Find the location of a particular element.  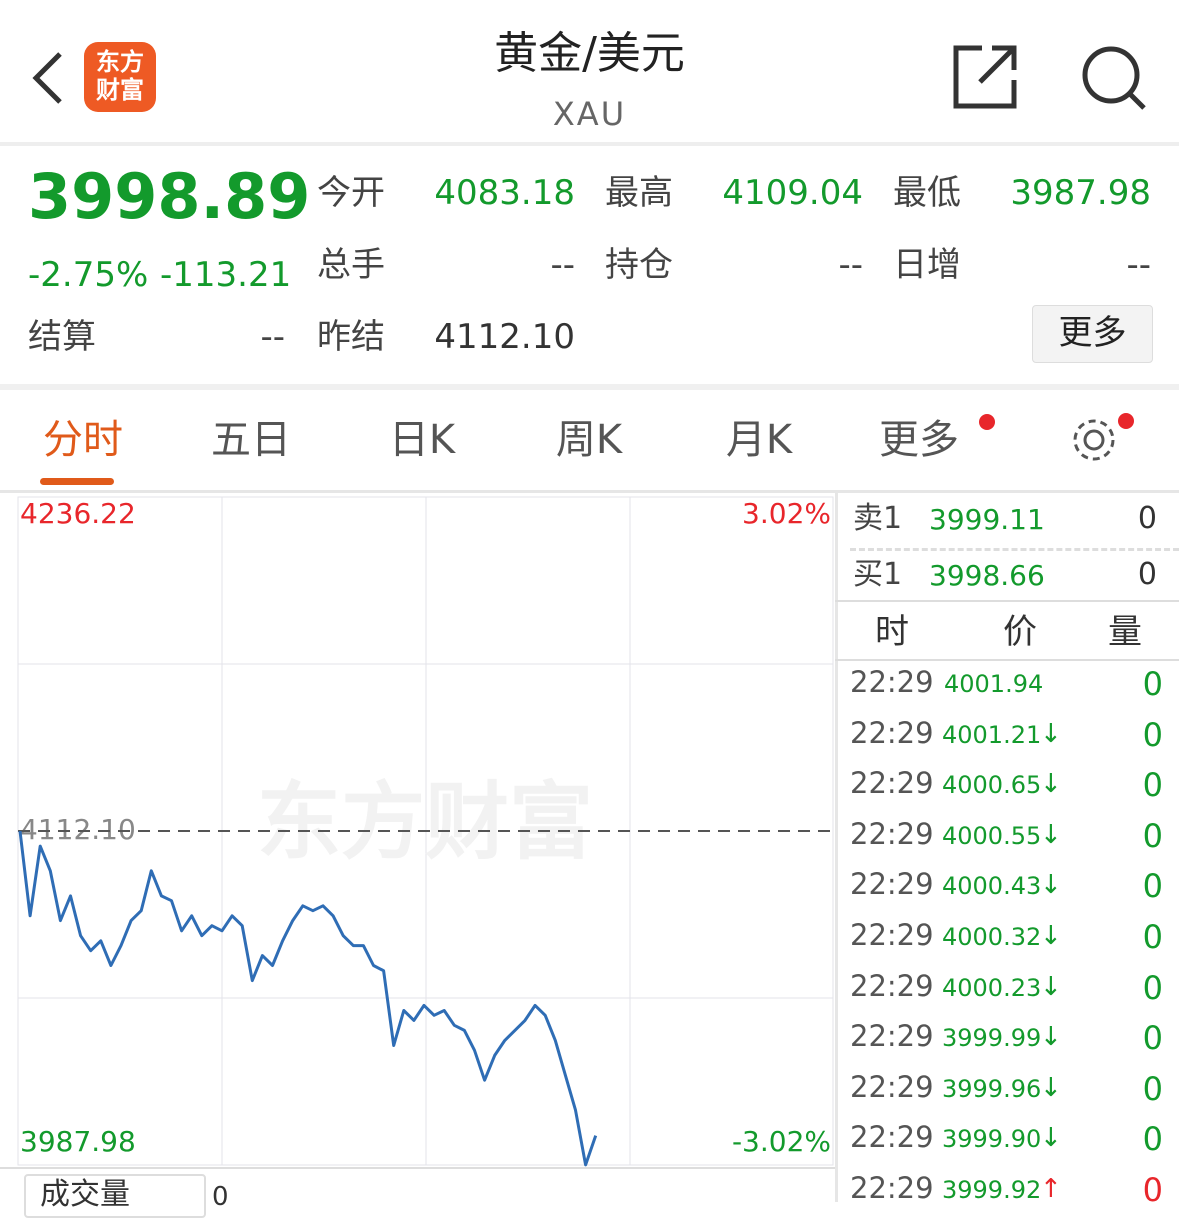

logo-text: 东方 is located at coordinates (120, 62).